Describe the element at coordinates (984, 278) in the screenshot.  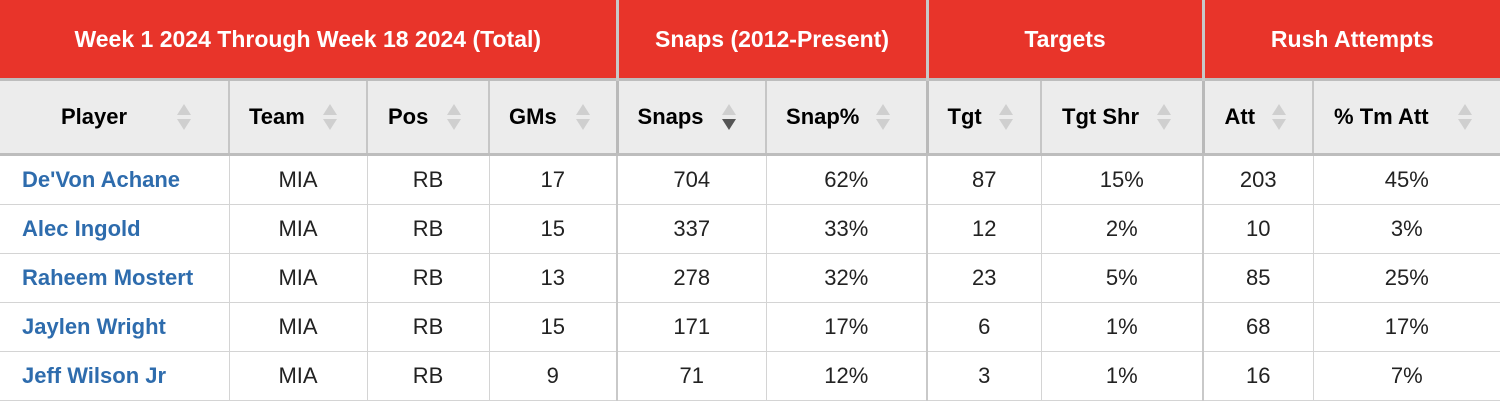
I see `tgt-cell: 23` at that location.